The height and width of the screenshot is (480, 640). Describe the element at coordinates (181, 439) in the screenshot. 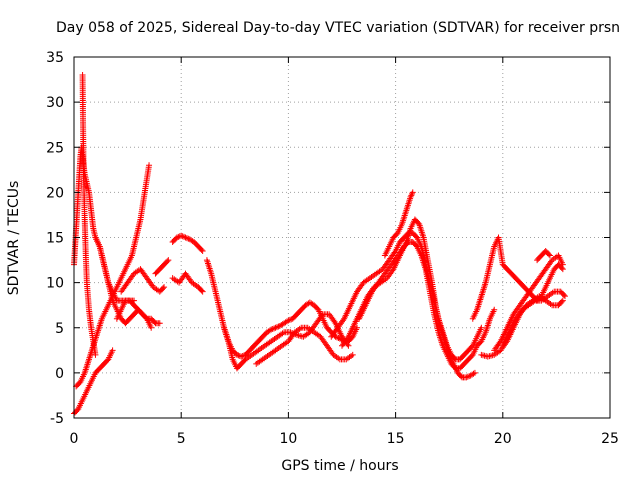

I see `x-tick-label: 5` at that location.